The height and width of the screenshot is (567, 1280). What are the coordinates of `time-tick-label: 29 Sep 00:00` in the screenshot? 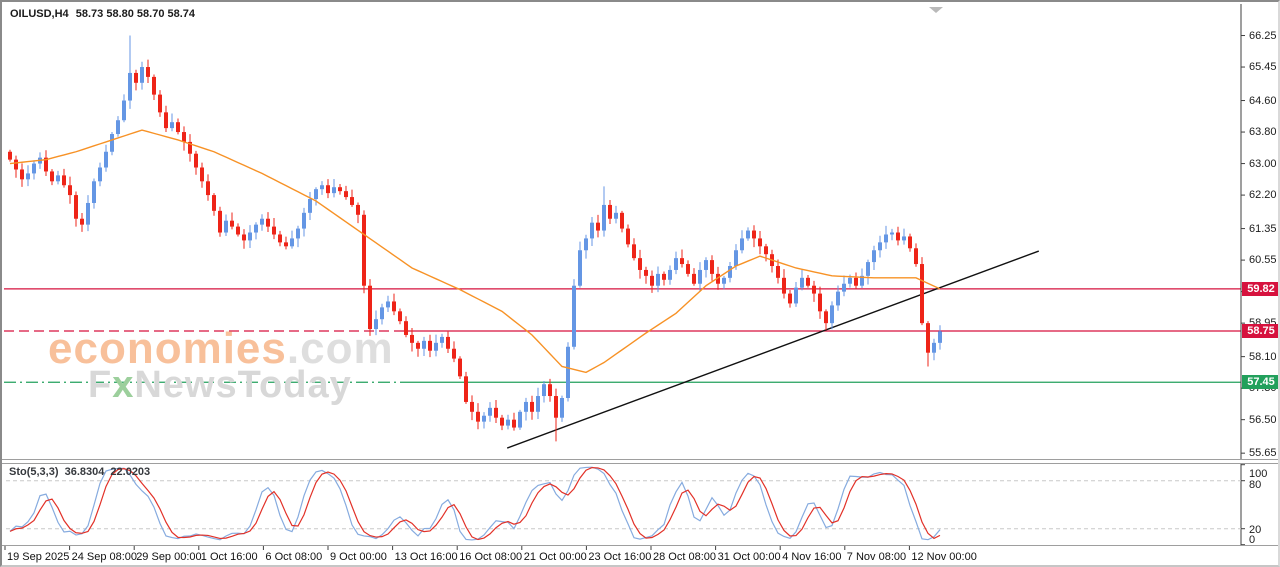 It's located at (169, 557).